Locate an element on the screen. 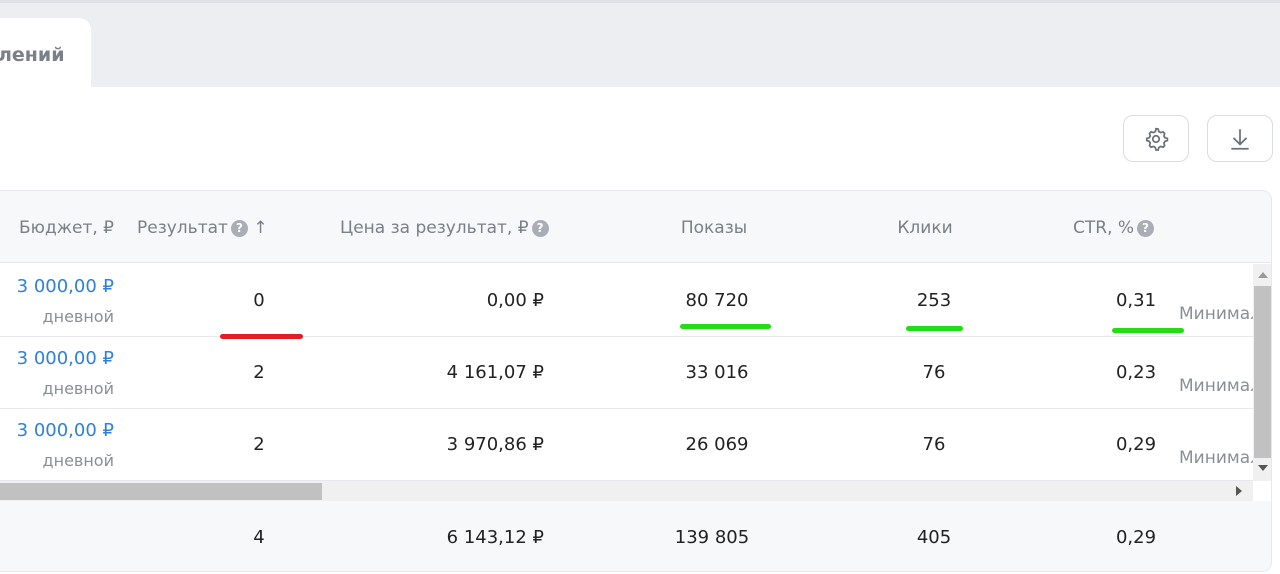 This screenshot has width=1280, height=574. scroll-down-arrow is located at coordinates (1263, 468).